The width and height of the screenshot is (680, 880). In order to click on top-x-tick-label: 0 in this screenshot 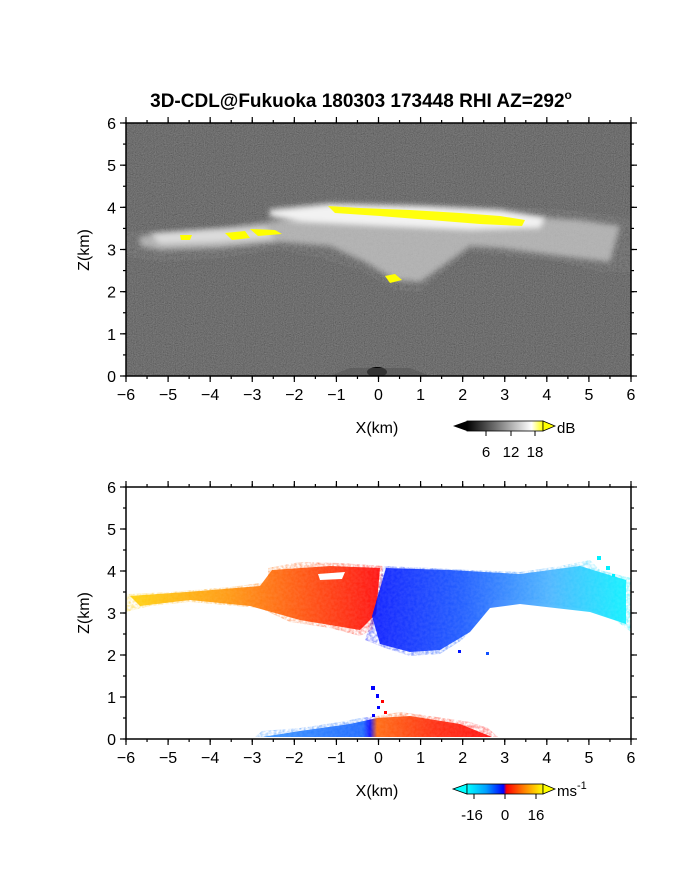, I will do `click(378, 395)`.